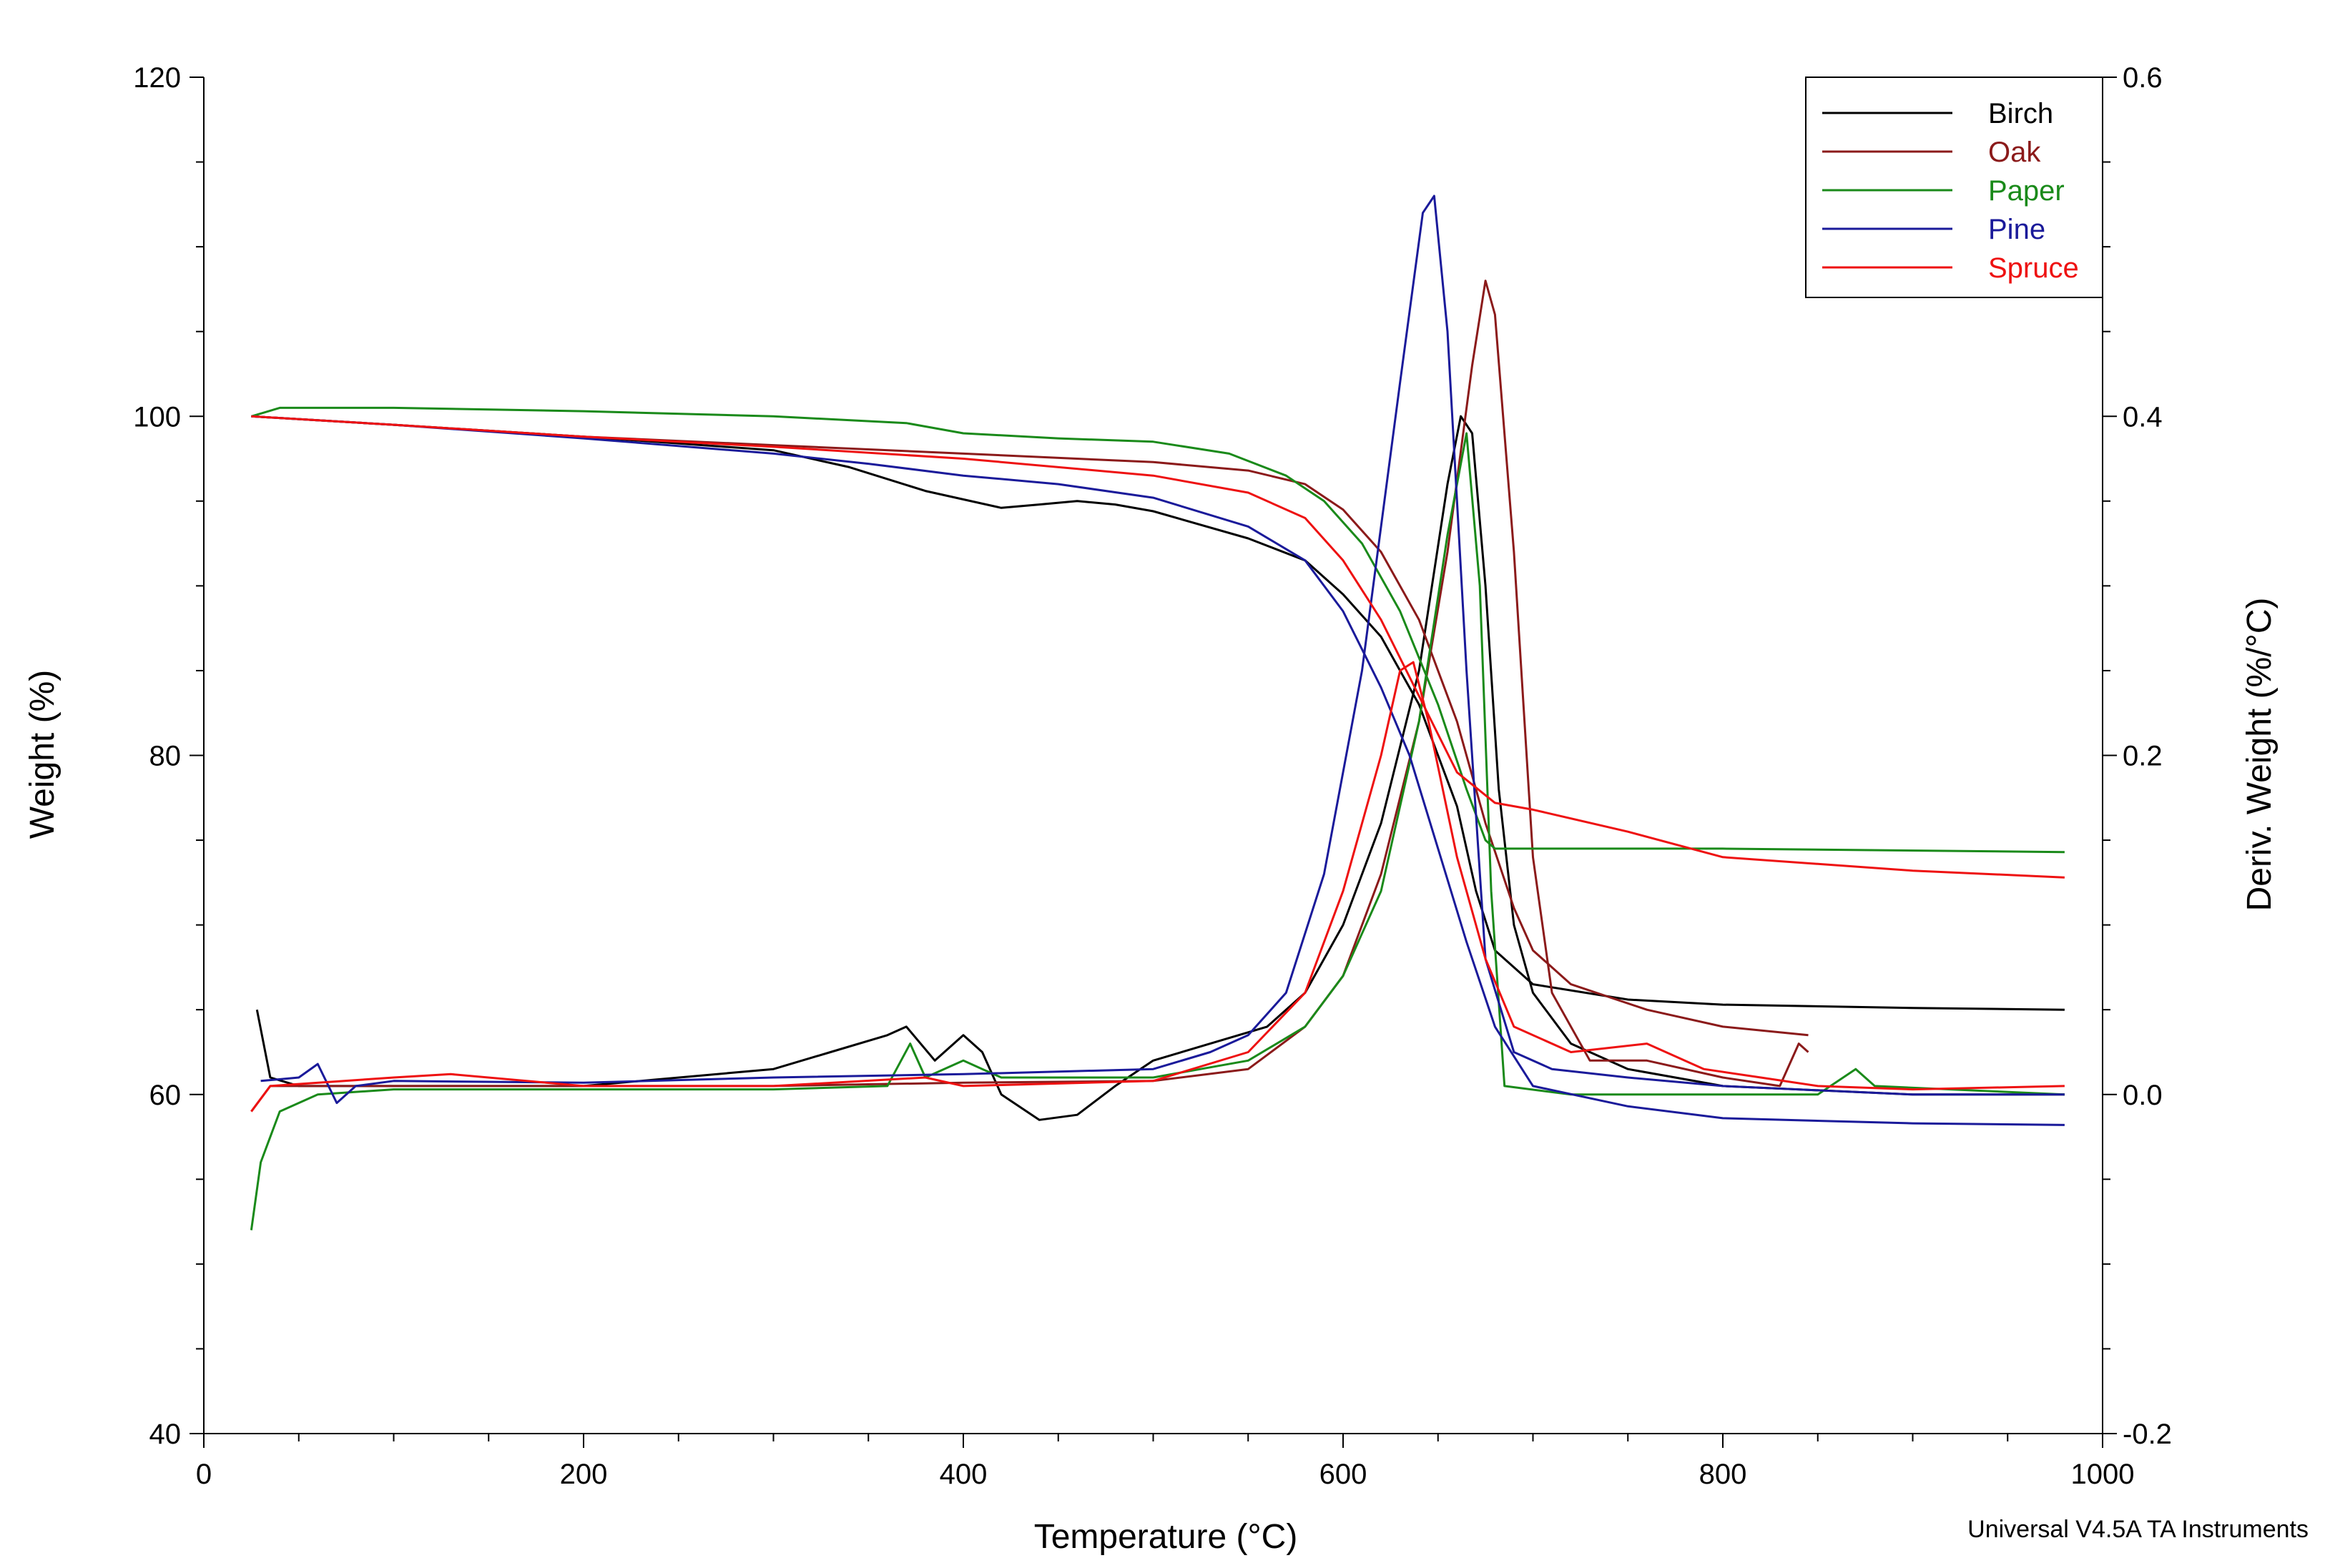  I want to click on legend-label-spruce: Spruce, so click(2033, 268).